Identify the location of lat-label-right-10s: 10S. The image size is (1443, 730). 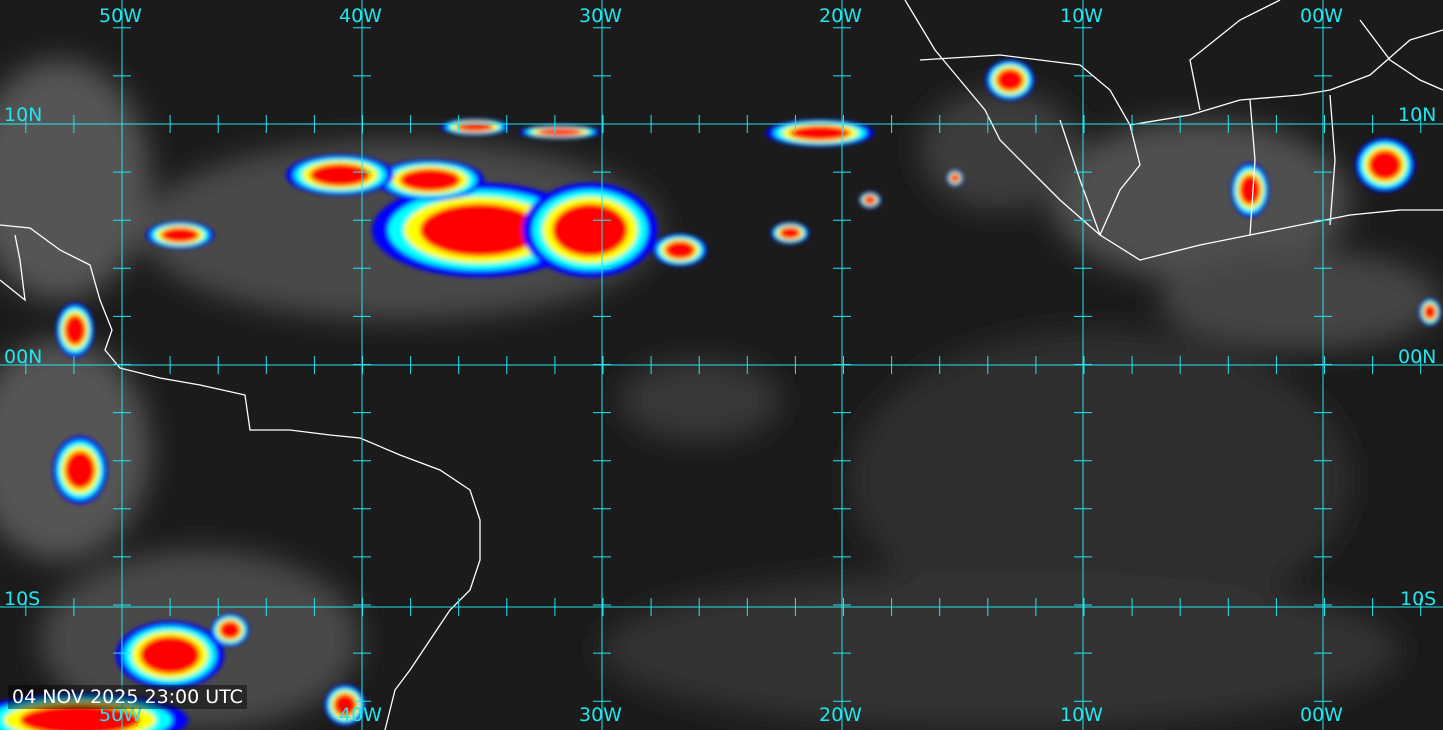
(1418, 599).